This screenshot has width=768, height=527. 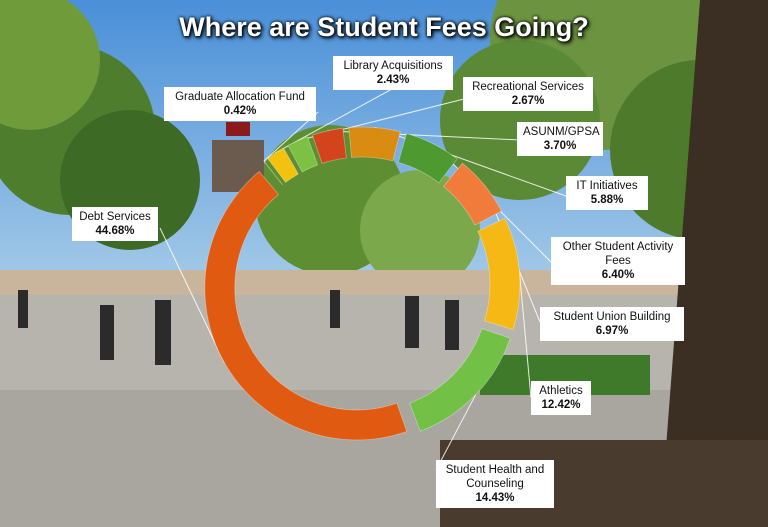 What do you see at coordinates (618, 261) in the screenshot?
I see `label-other-student-activity-fees: Other Student Activity Fees 6.40%` at bounding box center [618, 261].